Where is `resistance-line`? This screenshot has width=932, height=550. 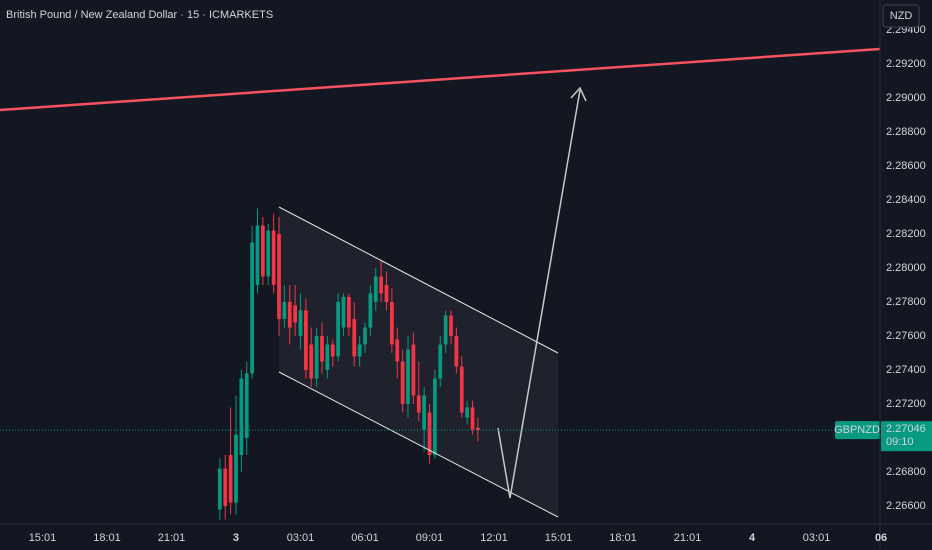 resistance-line is located at coordinates (440, 79).